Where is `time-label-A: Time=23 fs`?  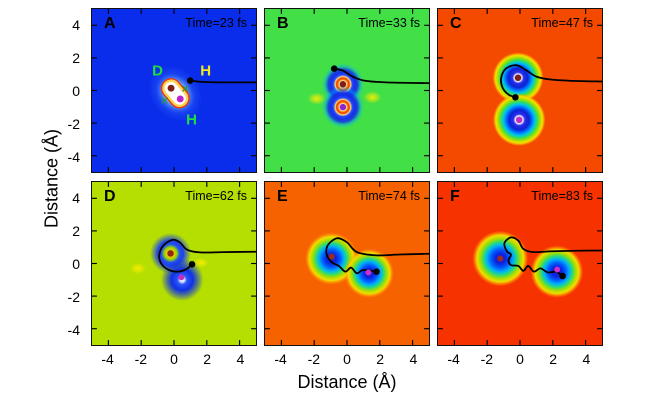 time-label-A: Time=23 fs is located at coordinates (216, 23).